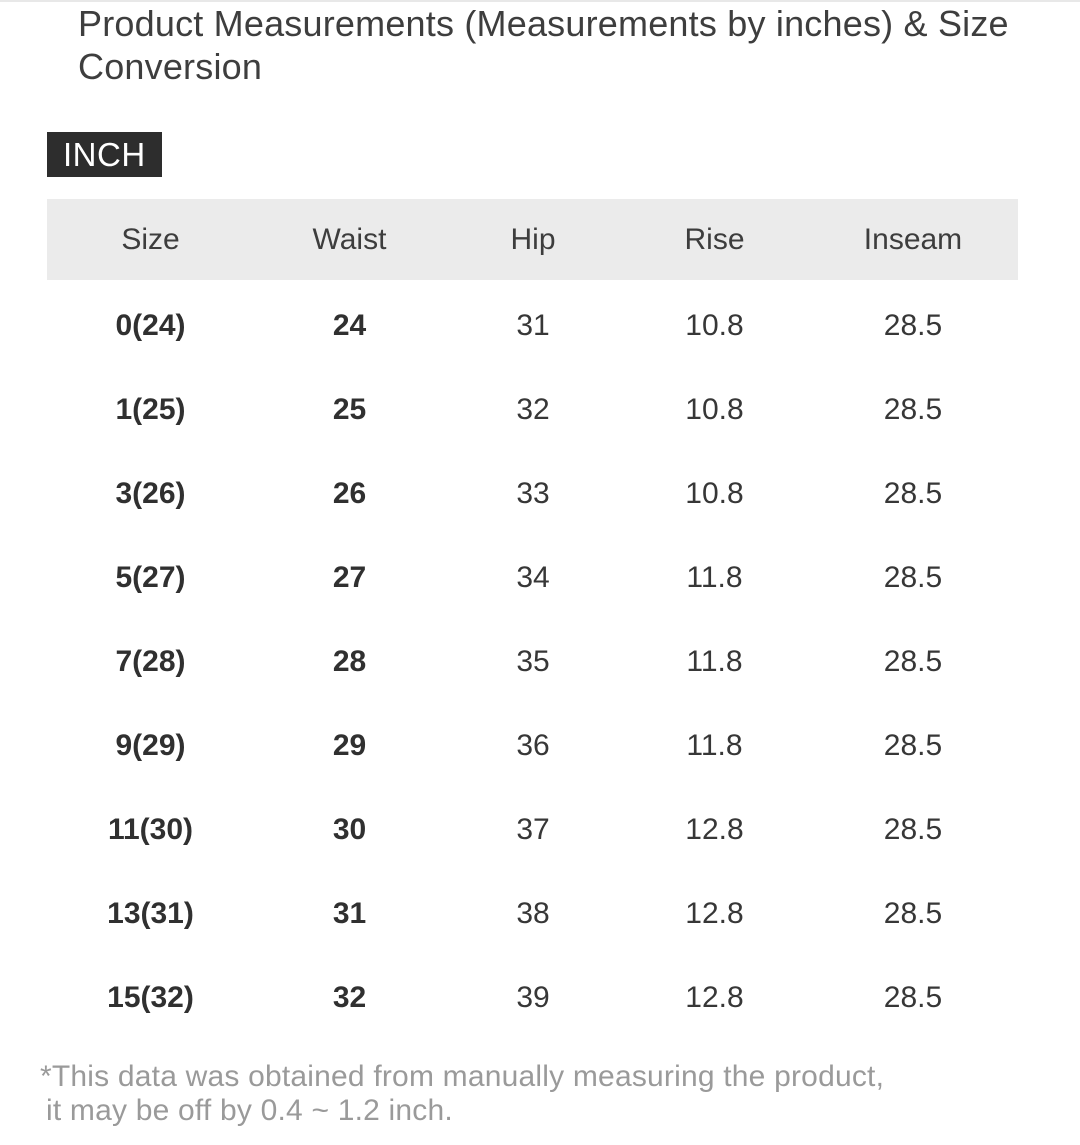 This screenshot has width=1080, height=1145. Describe the element at coordinates (349, 410) in the screenshot. I see `table-cell: 25` at that location.